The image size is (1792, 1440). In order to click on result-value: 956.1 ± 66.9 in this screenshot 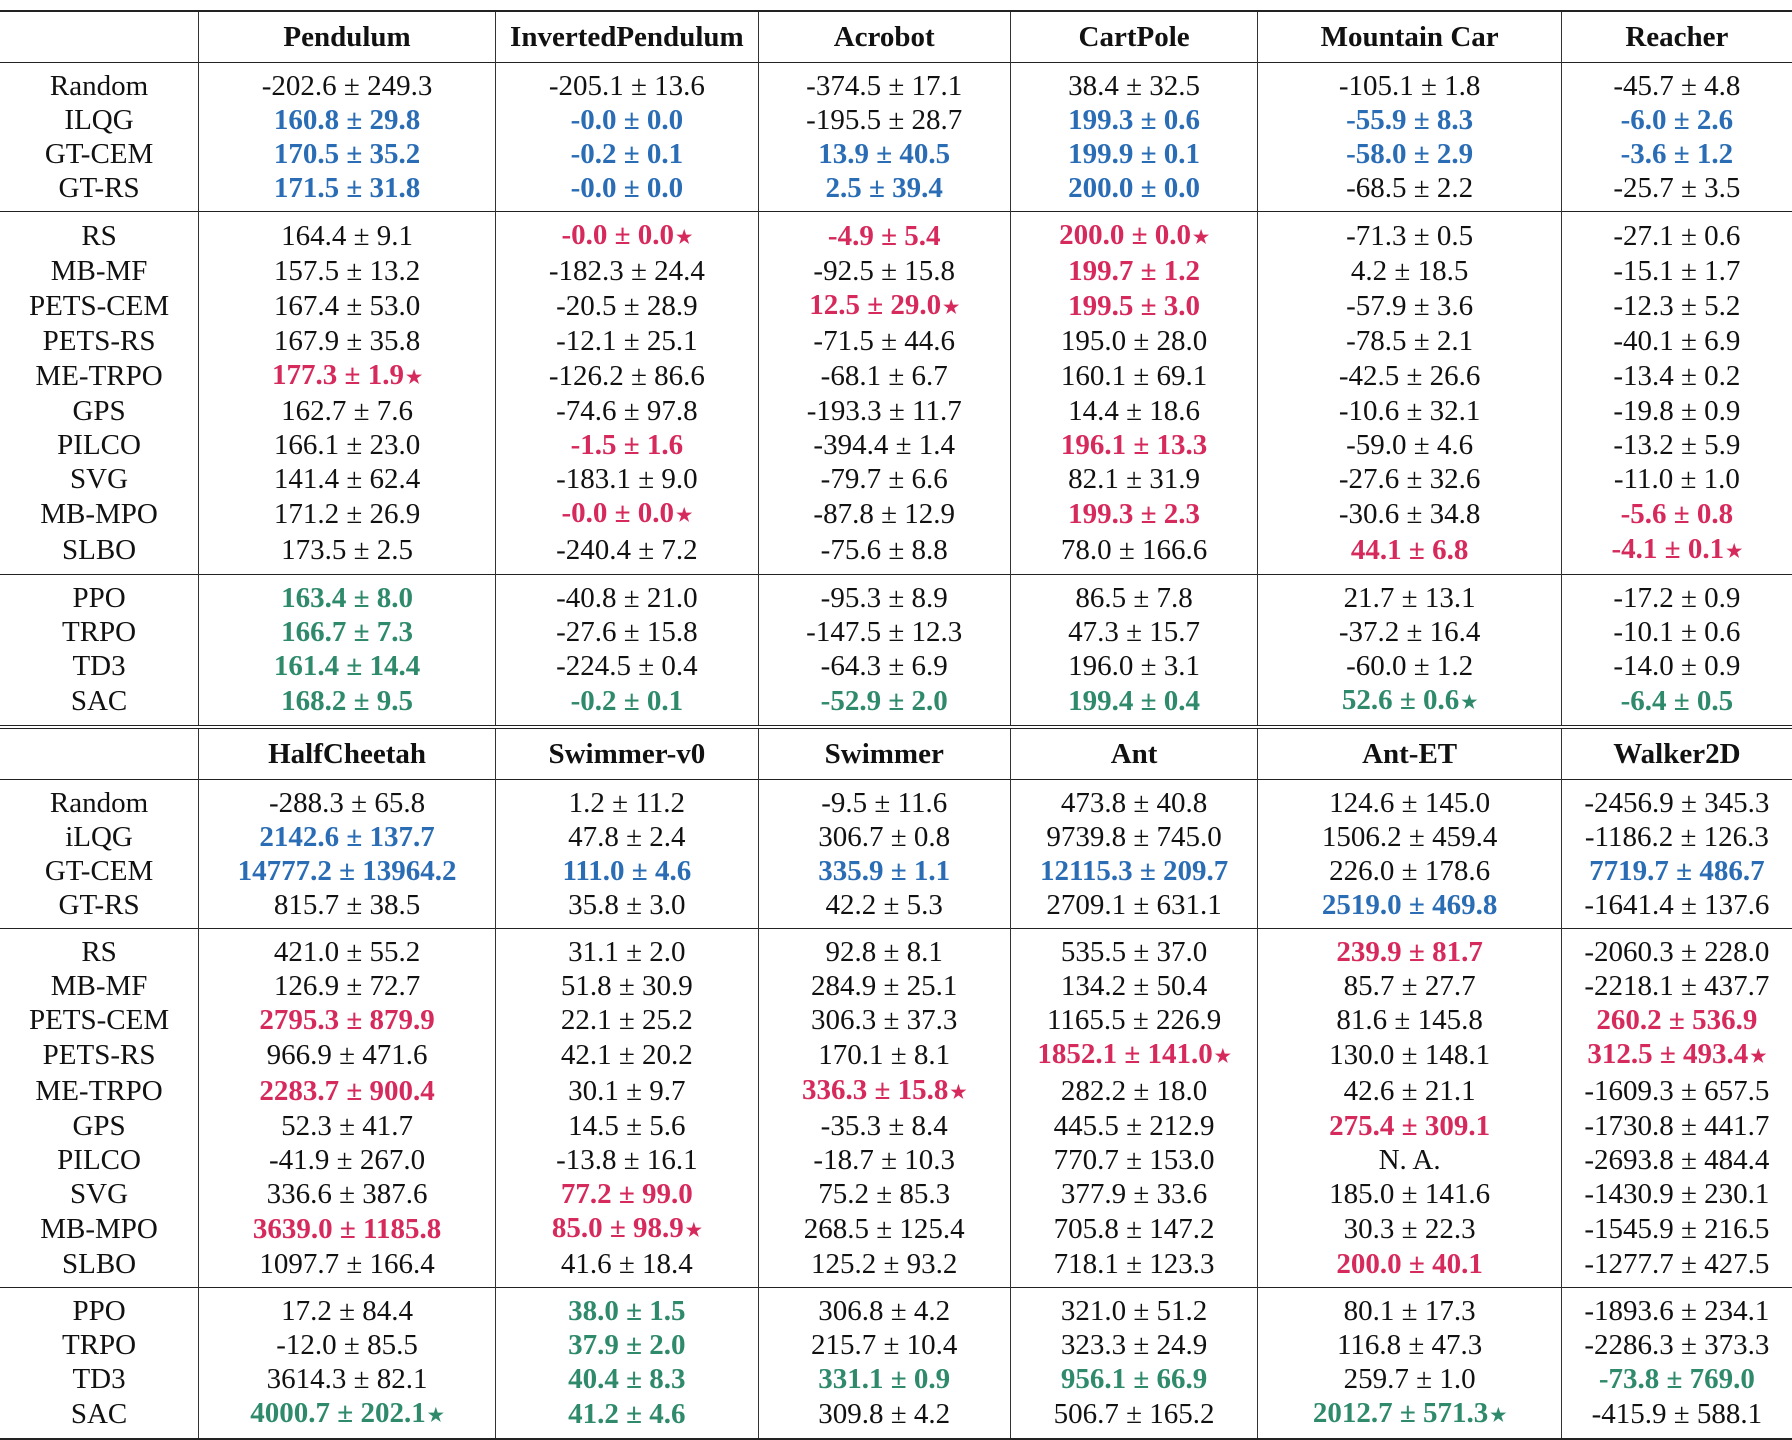, I will do `click(1134, 1379)`.